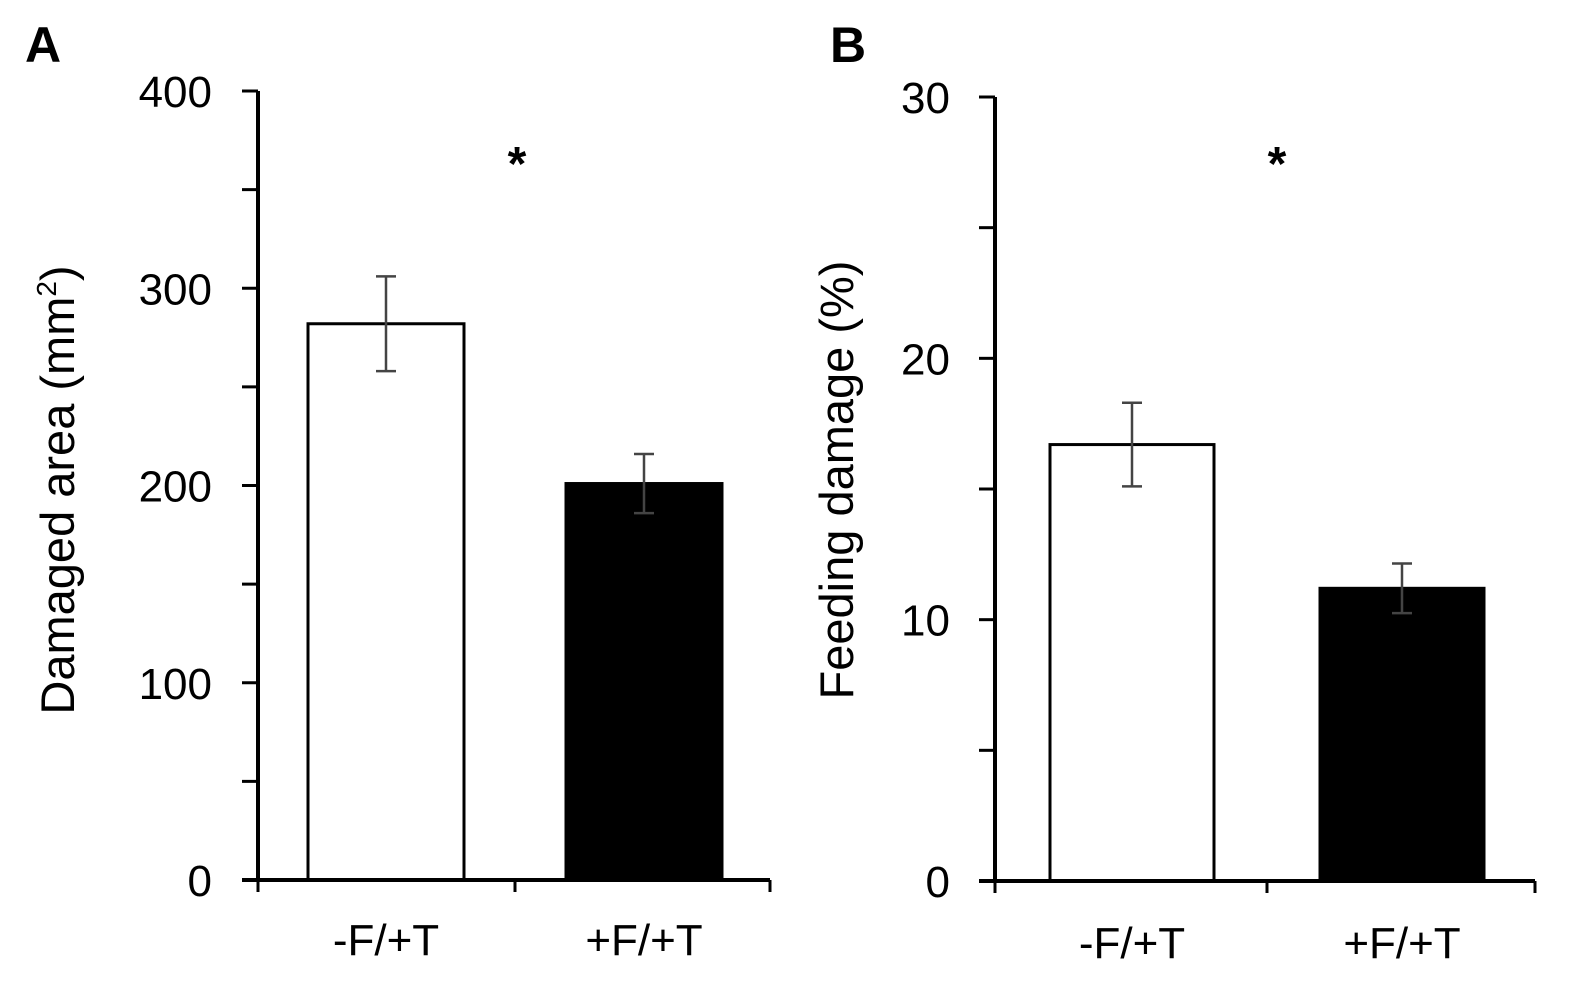 Image resolution: width=1574 pixels, height=988 pixels. Describe the element at coordinates (925, 98) in the screenshot. I see `panel-b-y-tick-label: 30` at that location.